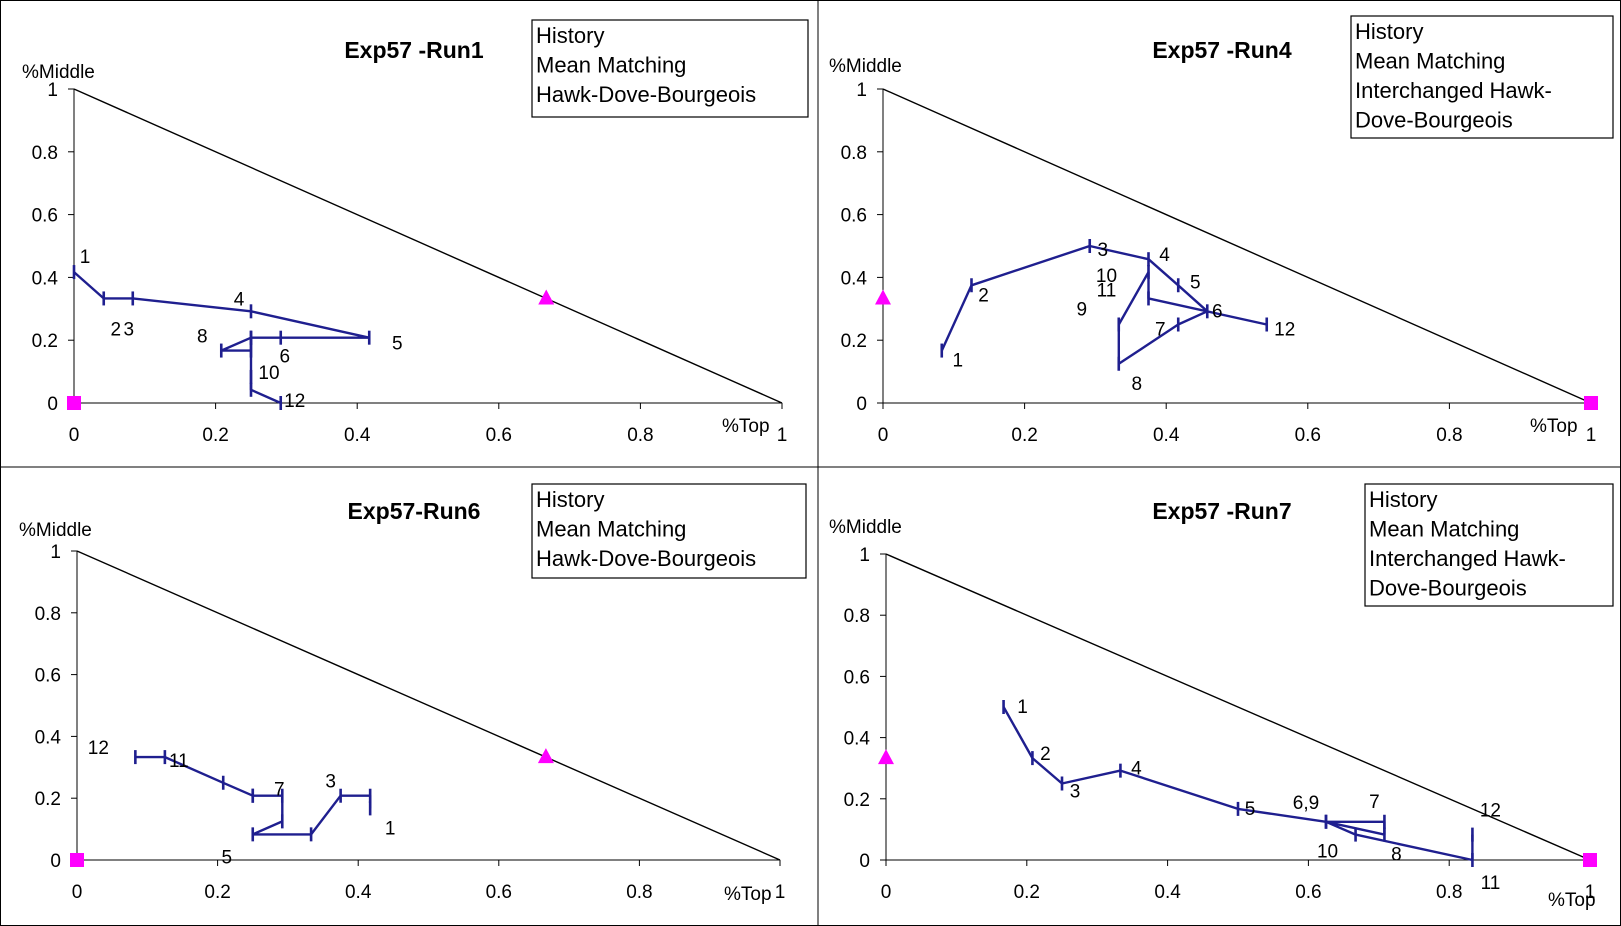 This screenshot has height=926, width=1621. What do you see at coordinates (1434, 120) in the screenshot?
I see `legend-line: Dove-Bourgeois` at bounding box center [1434, 120].